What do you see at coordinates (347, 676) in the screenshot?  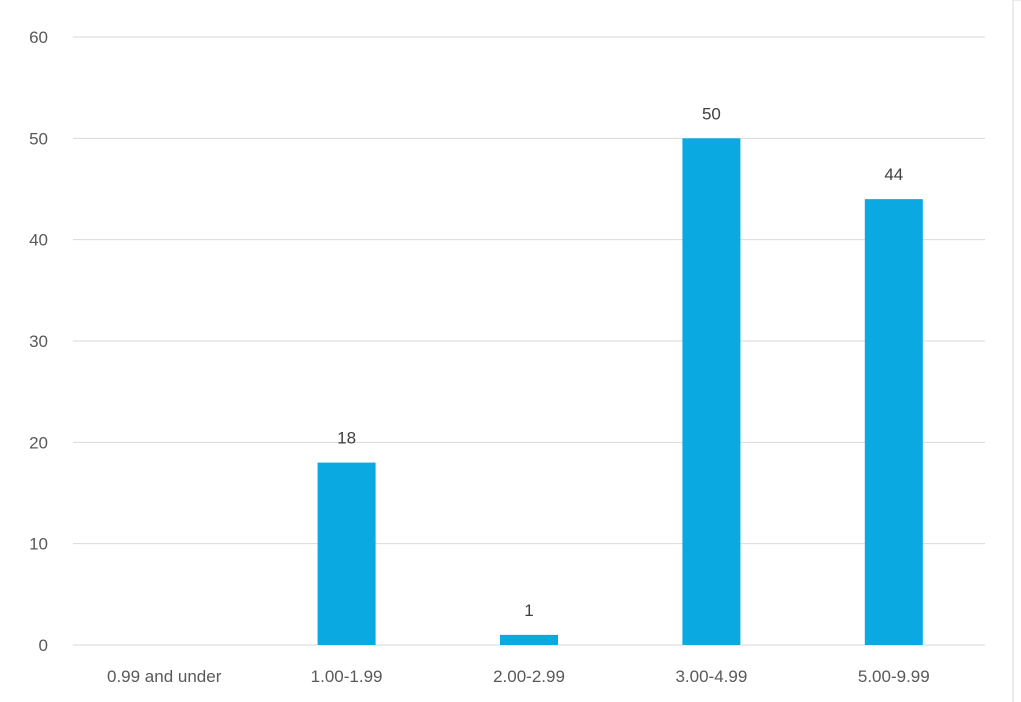 I see `x-tick-label: 1.00-1.99` at bounding box center [347, 676].